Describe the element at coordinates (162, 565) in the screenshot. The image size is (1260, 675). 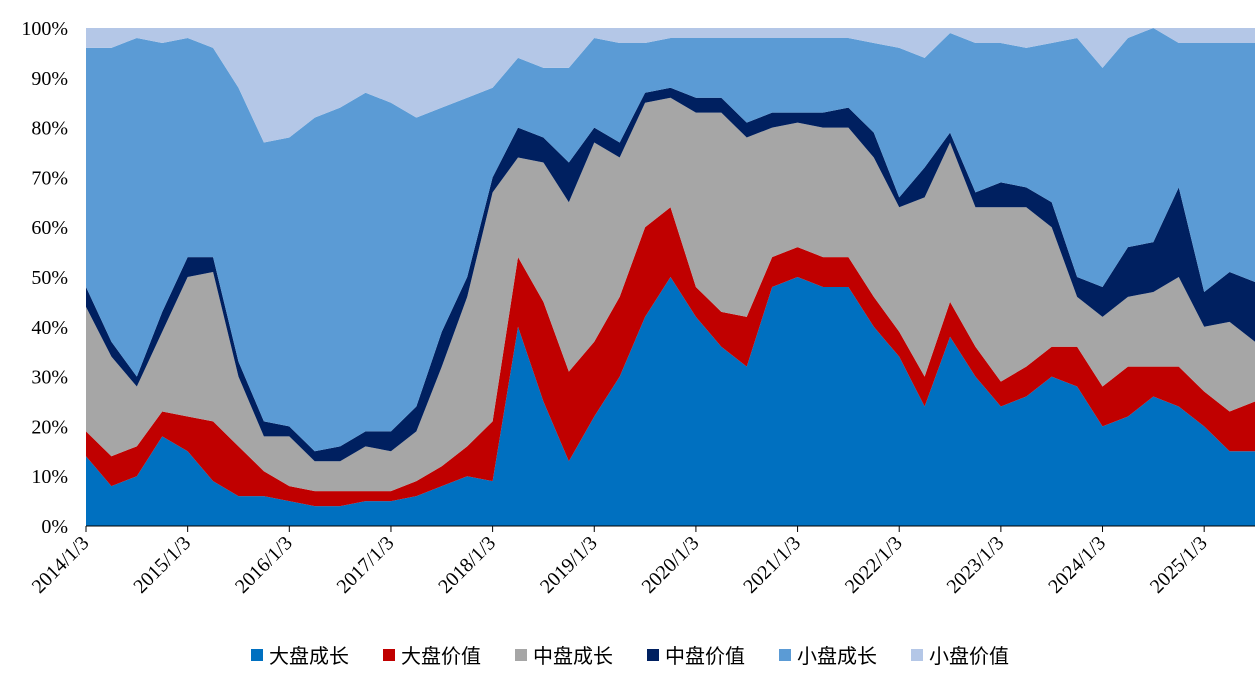
I see `x-tick-label: 2015/1/3` at that location.